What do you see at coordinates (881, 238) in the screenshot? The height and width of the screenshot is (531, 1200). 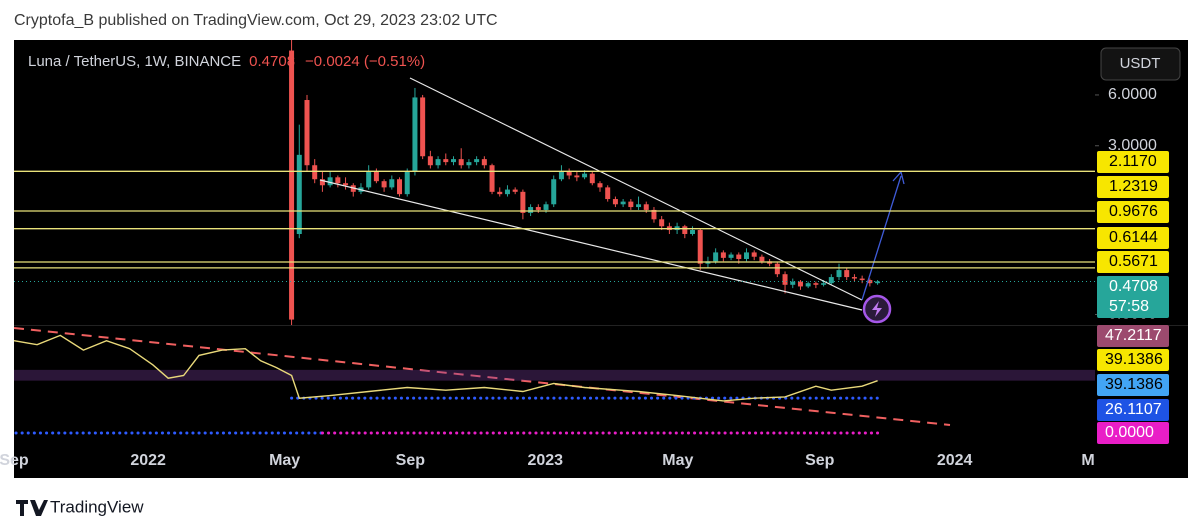 I see `target-arrow` at bounding box center [881, 238].